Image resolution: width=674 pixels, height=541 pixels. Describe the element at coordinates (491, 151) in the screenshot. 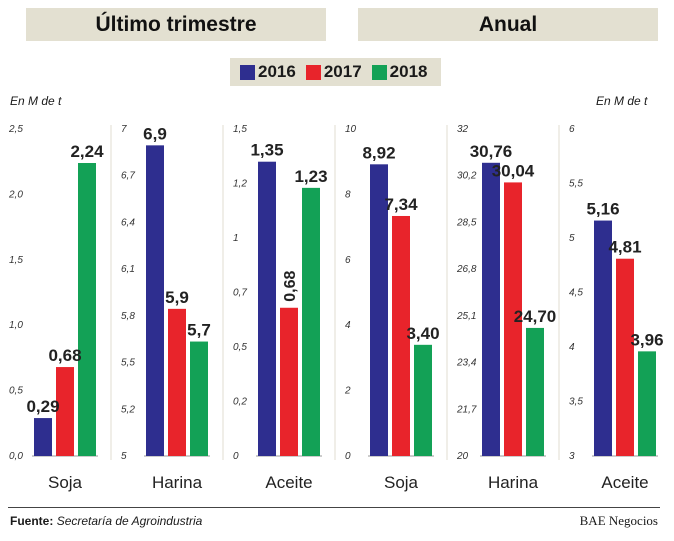

I see `data-label: 30,76` at that location.